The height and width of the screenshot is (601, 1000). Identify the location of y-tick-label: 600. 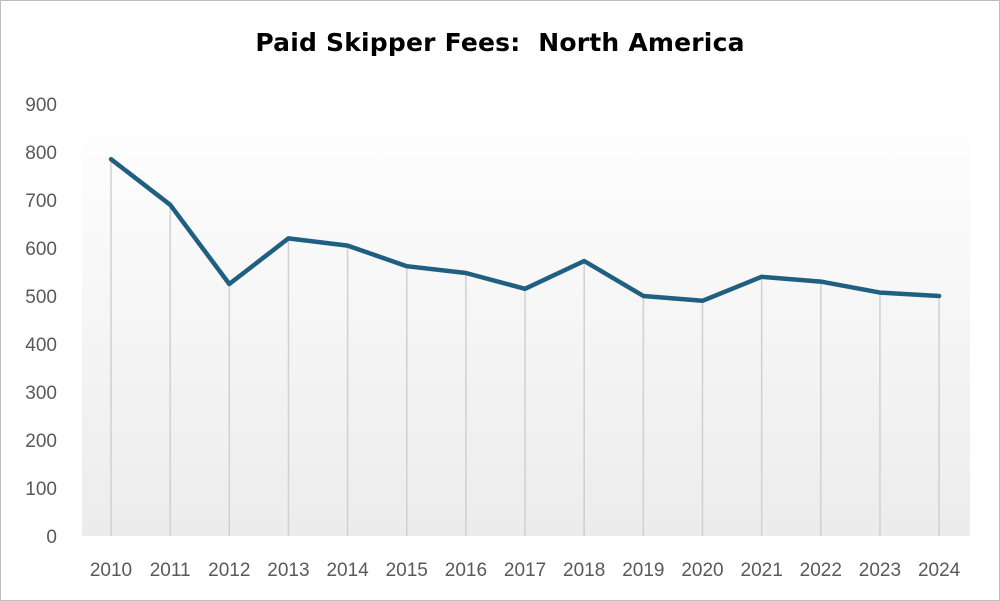
(41, 249).